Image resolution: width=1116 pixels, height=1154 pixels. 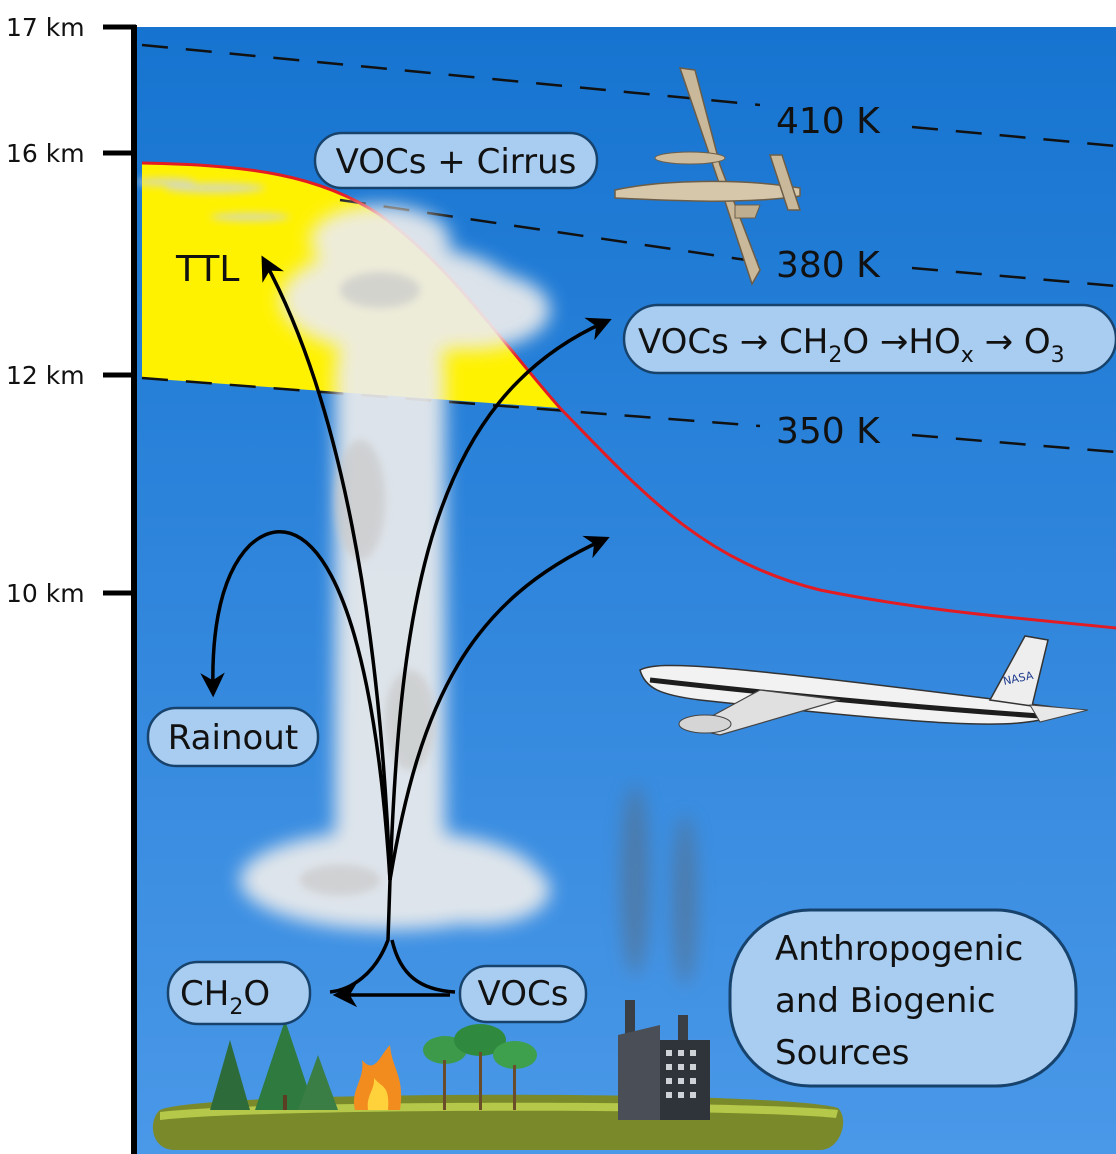 I want to click on ch2o-pill: CH2O, so click(x=239, y=993).